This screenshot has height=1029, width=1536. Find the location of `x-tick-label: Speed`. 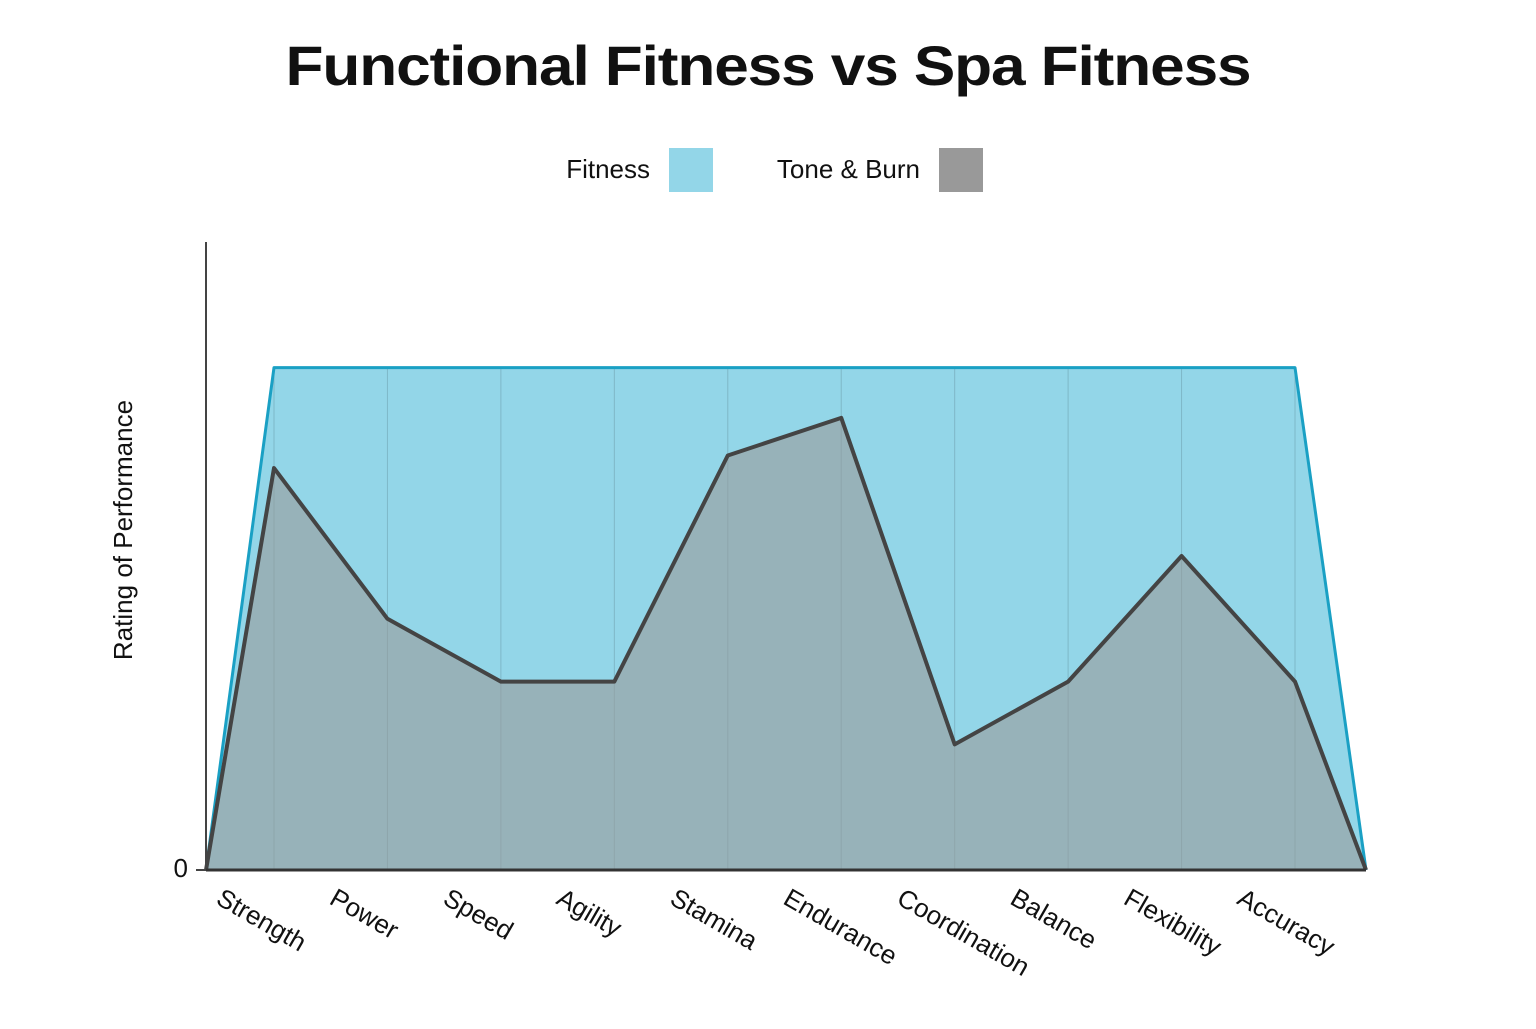

x-tick-label: Speed is located at coordinates (478, 914).